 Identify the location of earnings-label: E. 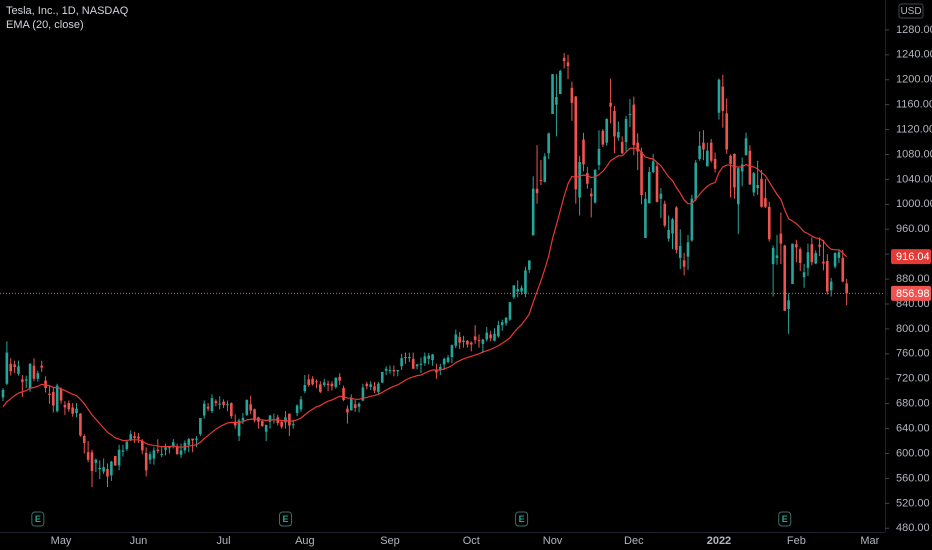
(38, 519).